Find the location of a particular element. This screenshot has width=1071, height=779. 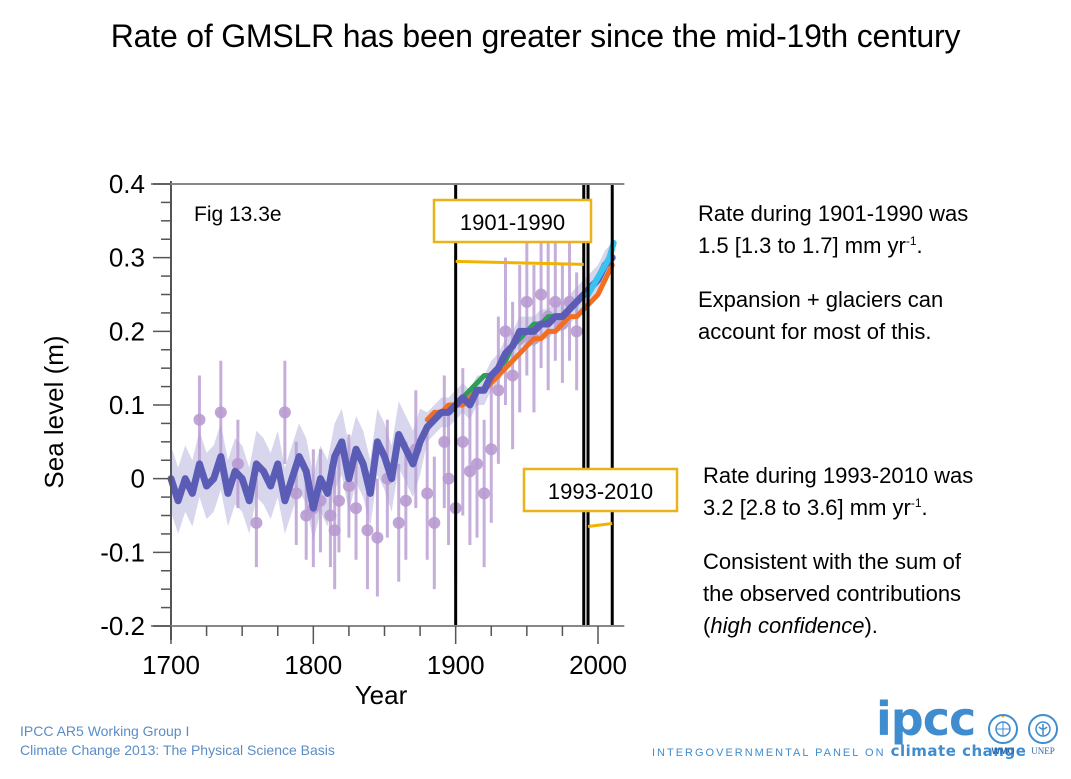

ipcc-logo: ipcc is located at coordinates (926, 719).